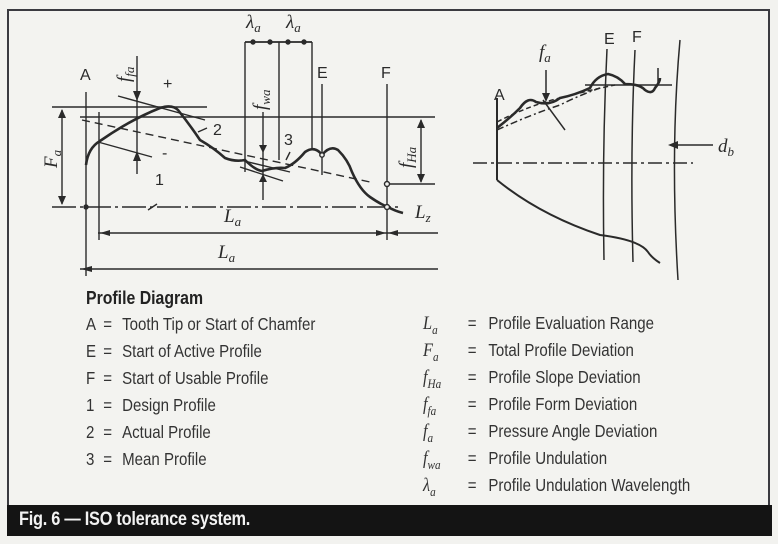 The height and width of the screenshot is (544, 778). Describe the element at coordinates (637, 37) in the screenshot. I see `label-F-right: F` at that location.